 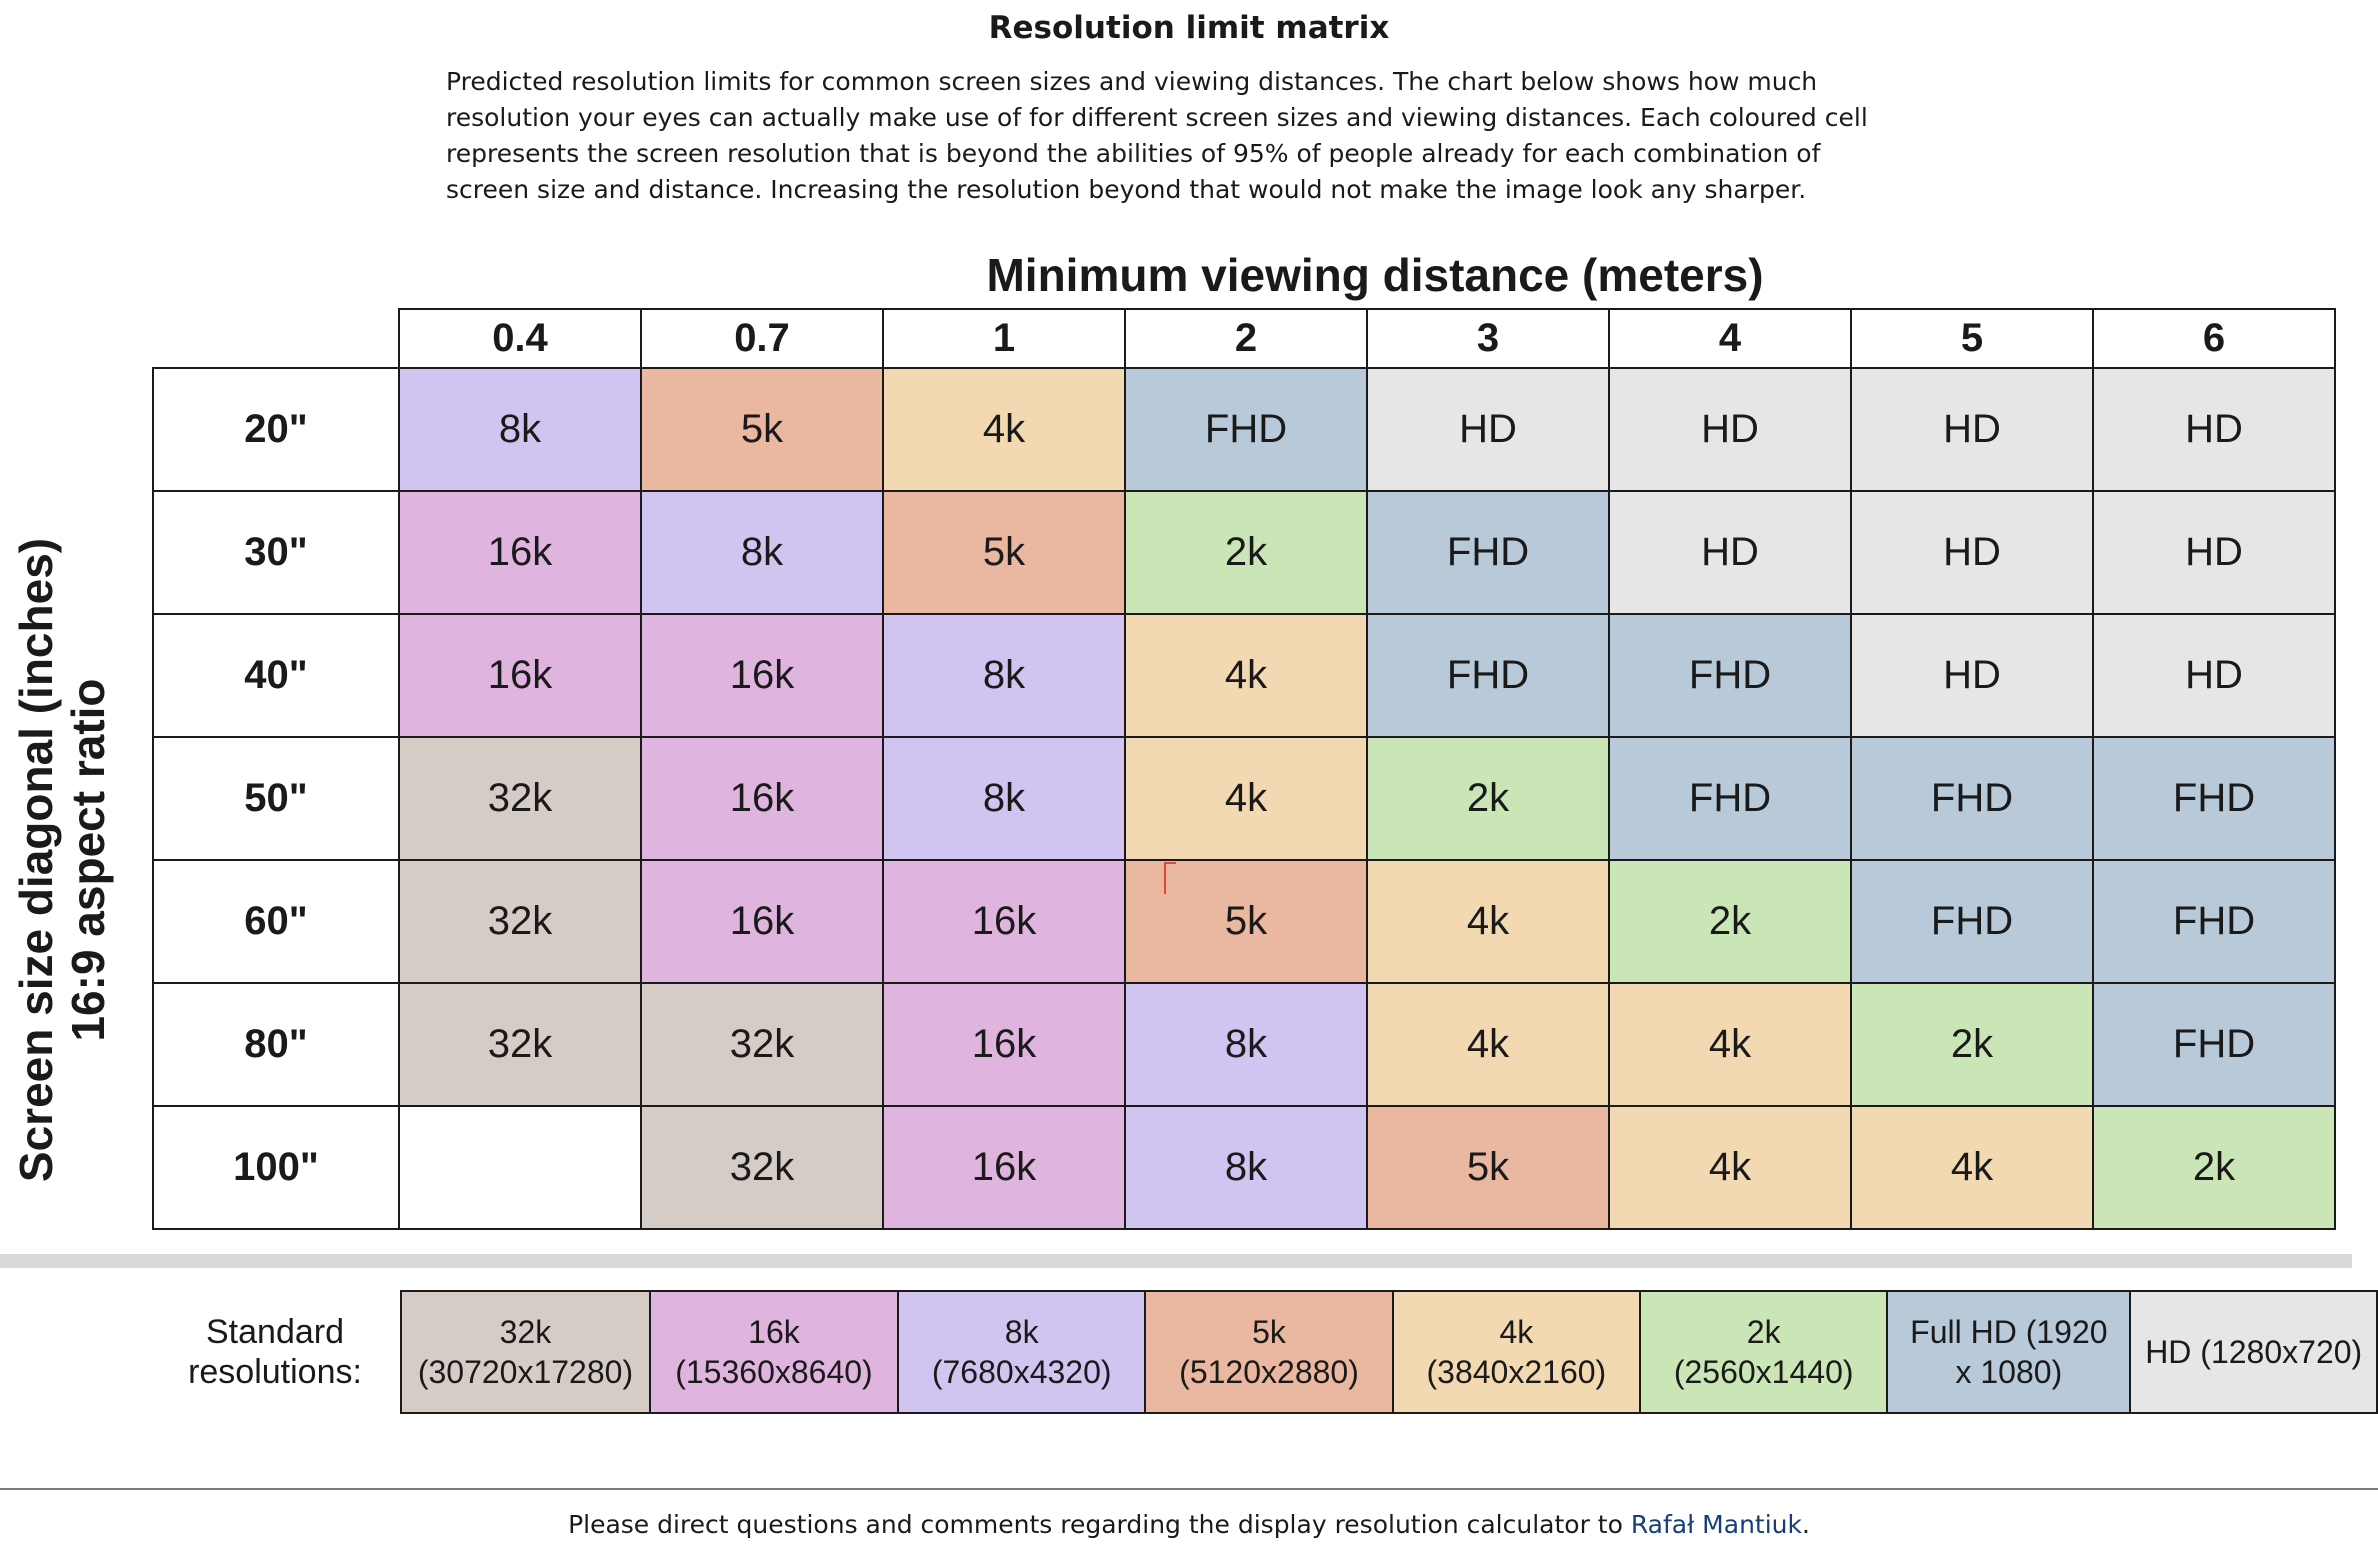 What do you see at coordinates (276, 1044) in the screenshot?
I see `screen-size-header: 80"` at bounding box center [276, 1044].